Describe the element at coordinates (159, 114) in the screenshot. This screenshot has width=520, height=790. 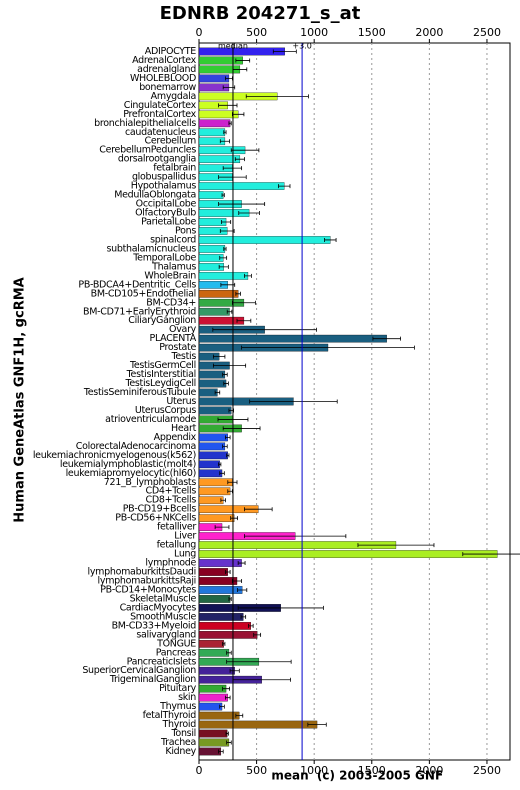
I see `y-tick-label: PrefrontalCortex` at that location.